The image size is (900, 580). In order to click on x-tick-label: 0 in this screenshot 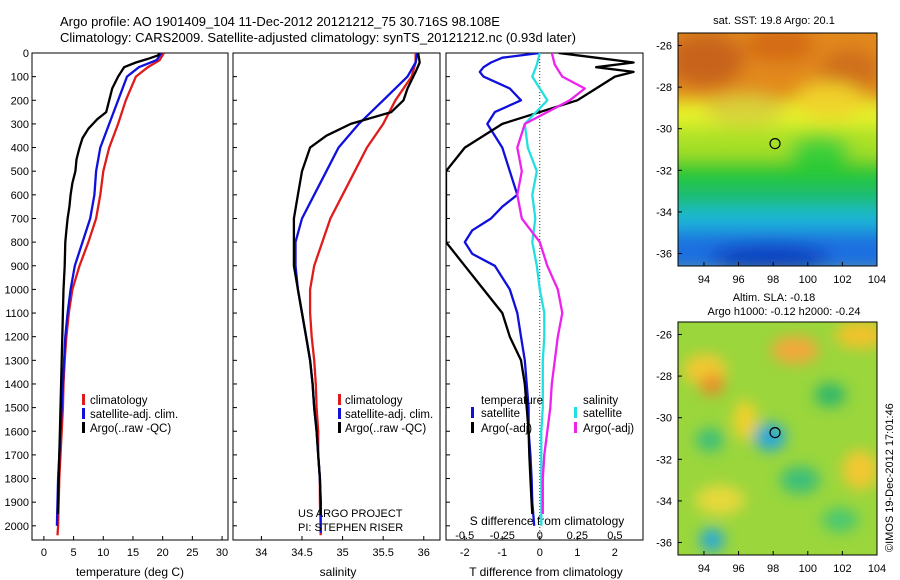, I will do `click(44, 553)`.